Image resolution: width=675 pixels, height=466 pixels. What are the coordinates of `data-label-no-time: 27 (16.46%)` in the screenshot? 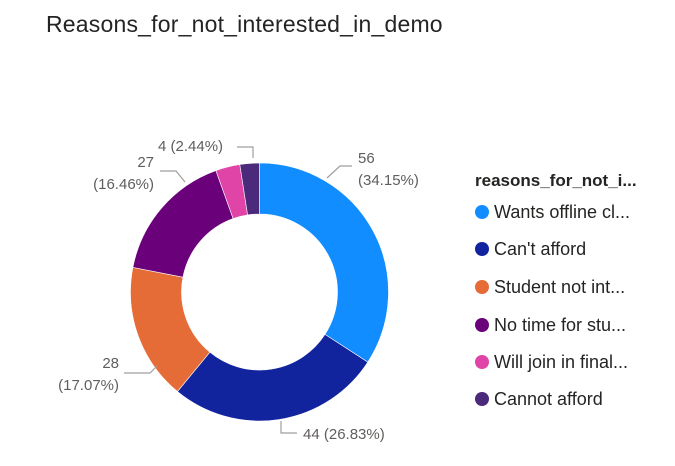 It's located at (112, 174).